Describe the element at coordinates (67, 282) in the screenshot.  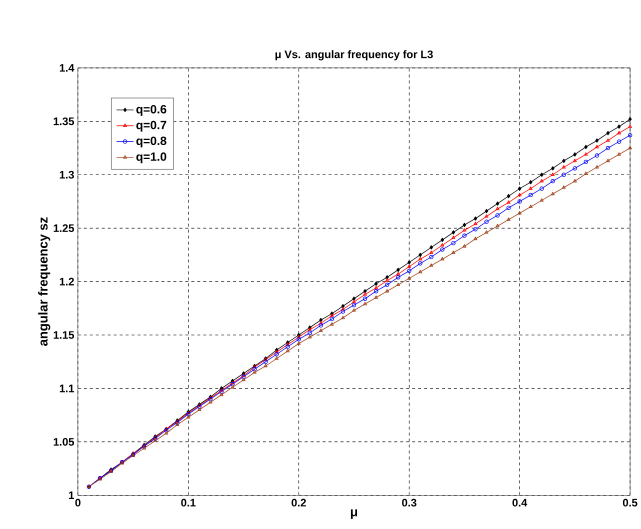
I see `y-tick-label: 1.2` at that location.